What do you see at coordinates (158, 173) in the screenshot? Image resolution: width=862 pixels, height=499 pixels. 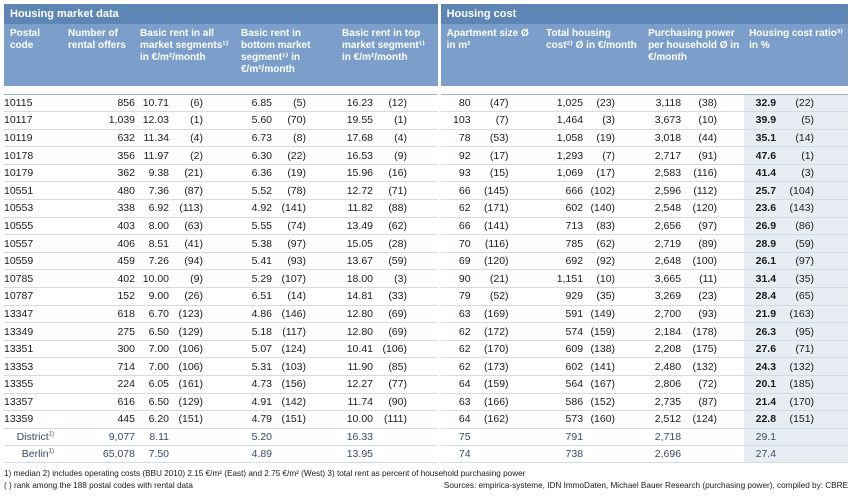 I see `value-rent-all: 9.38` at bounding box center [158, 173].